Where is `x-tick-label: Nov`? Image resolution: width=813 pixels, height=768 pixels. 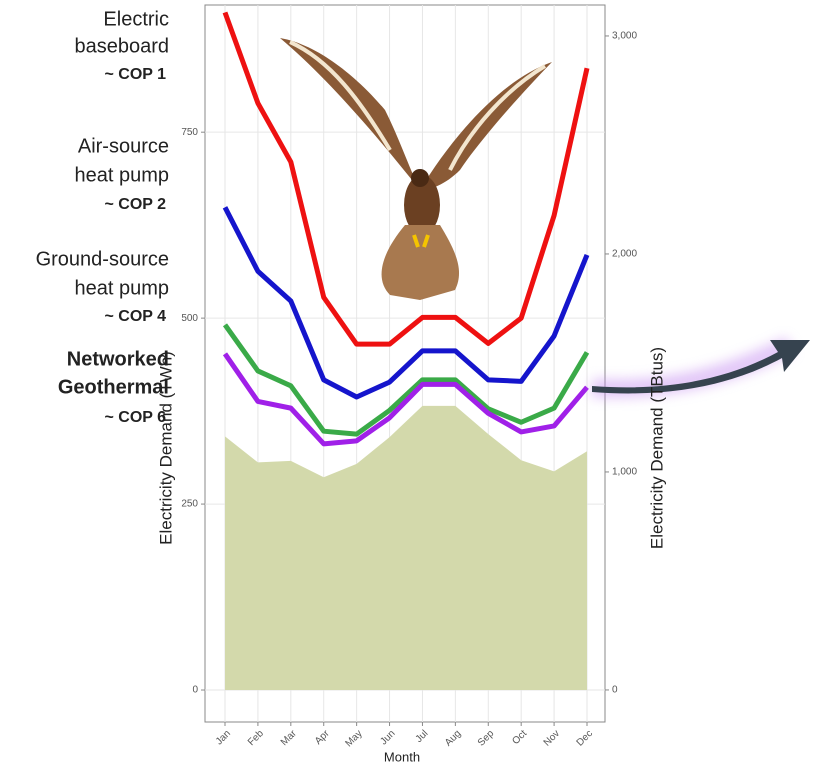
x-tick-label: Nov is located at coordinates (552, 738).